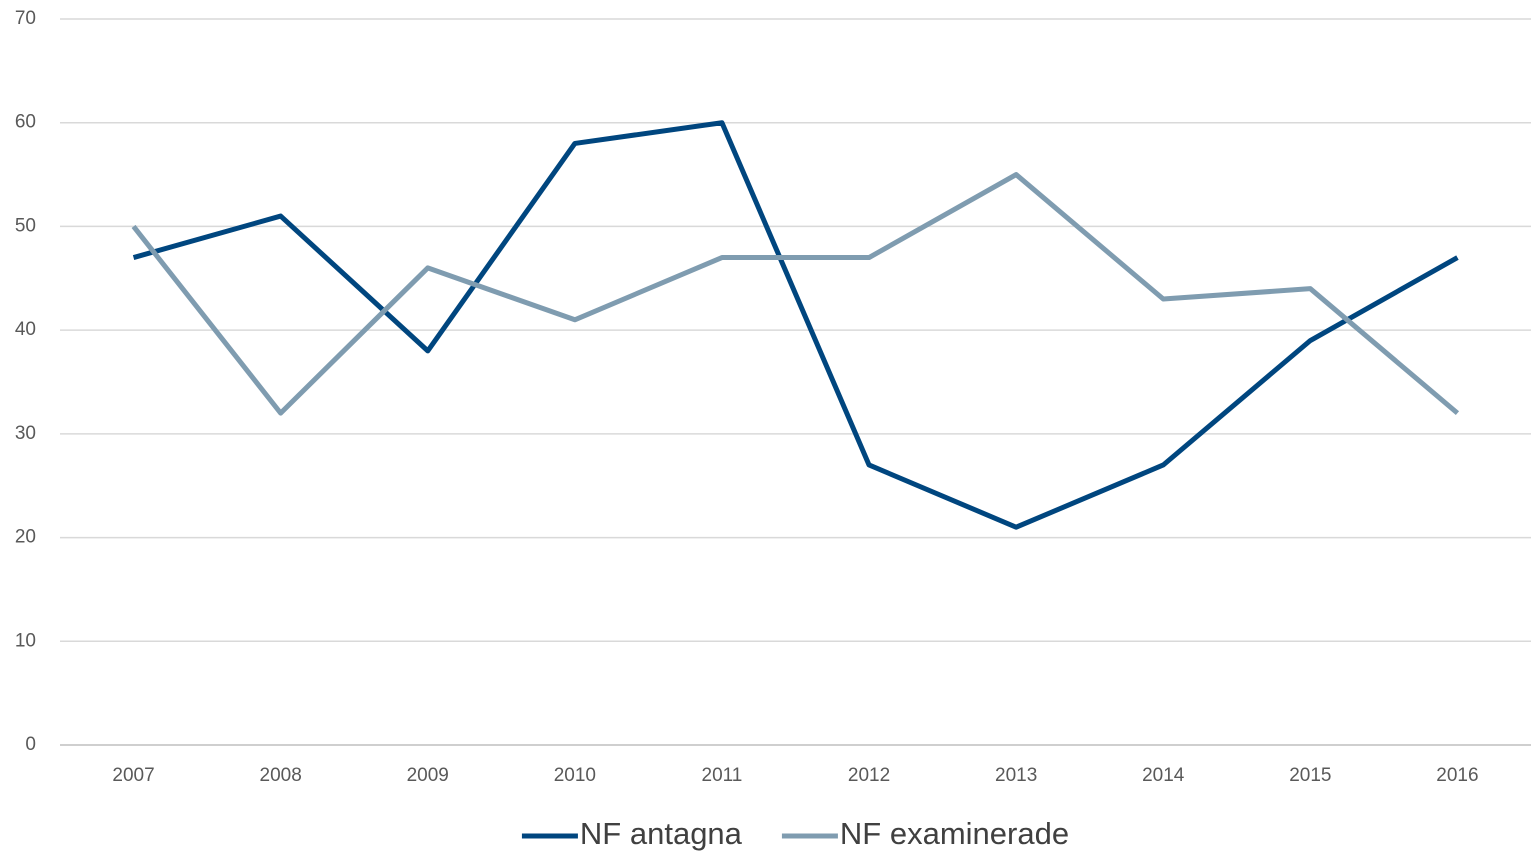  Describe the element at coordinates (25, 329) in the screenshot. I see `y-tick-label: 40` at that location.